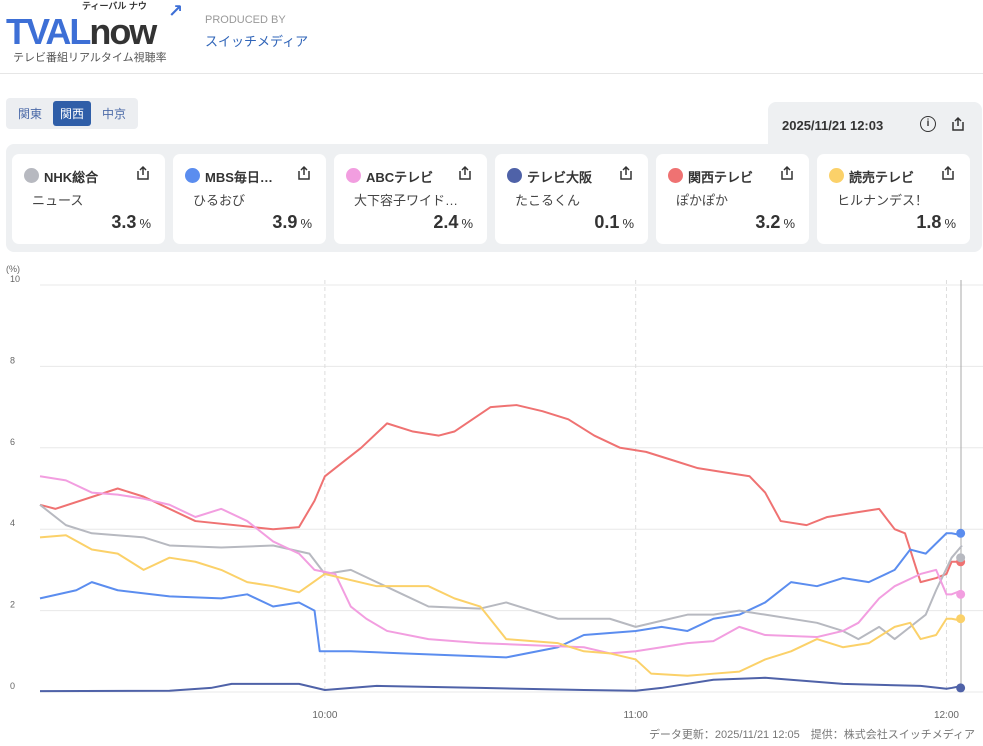  I want to click on region-tabs: 関東 関西 中京, so click(72, 113).